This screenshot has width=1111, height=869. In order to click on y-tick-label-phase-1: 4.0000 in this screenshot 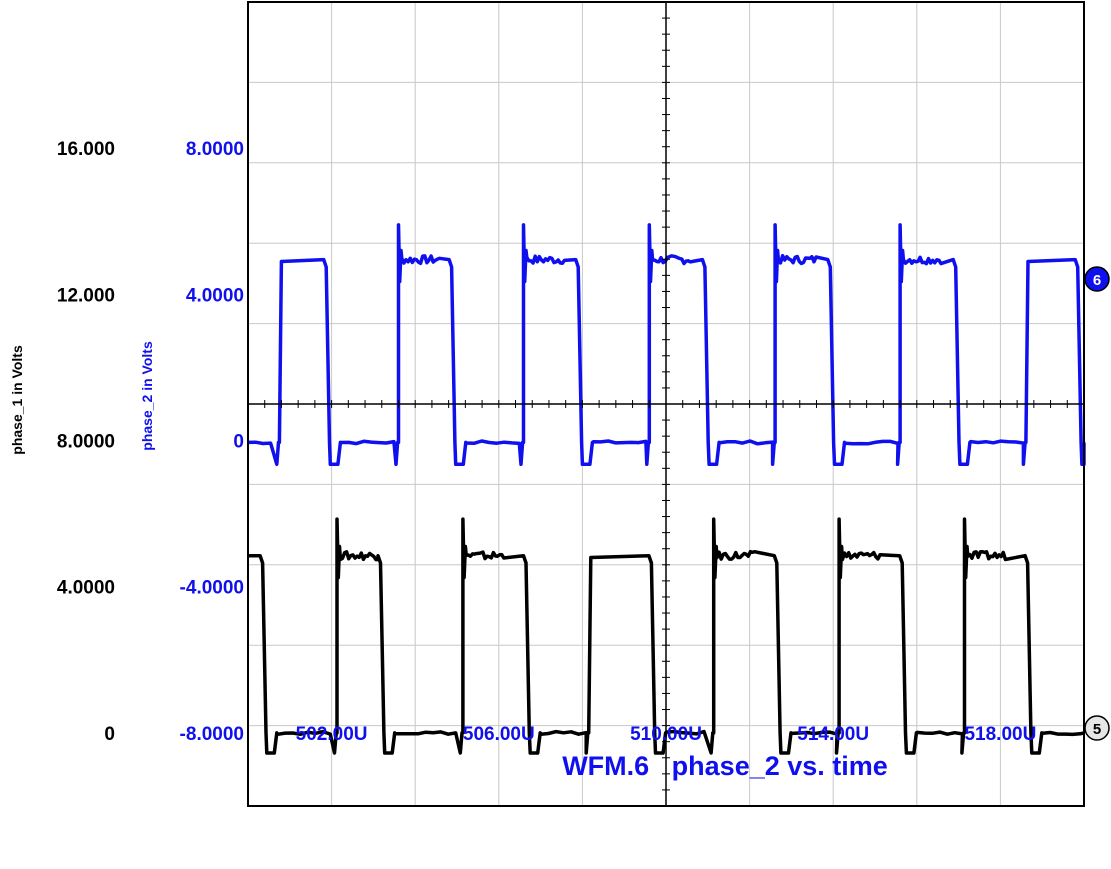, I will do `click(86, 588)`.